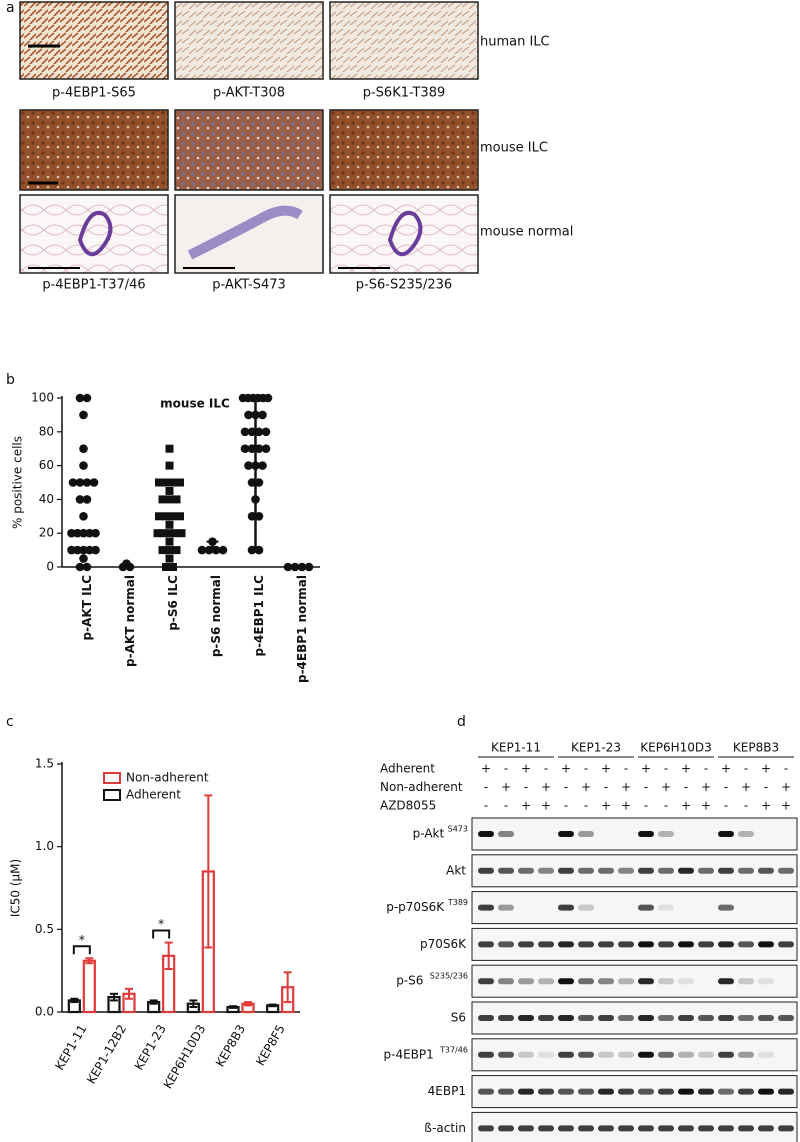 This screenshot has height=1142, width=800. What do you see at coordinates (161, 924) in the screenshot?
I see `annotation: *` at bounding box center [161, 924].